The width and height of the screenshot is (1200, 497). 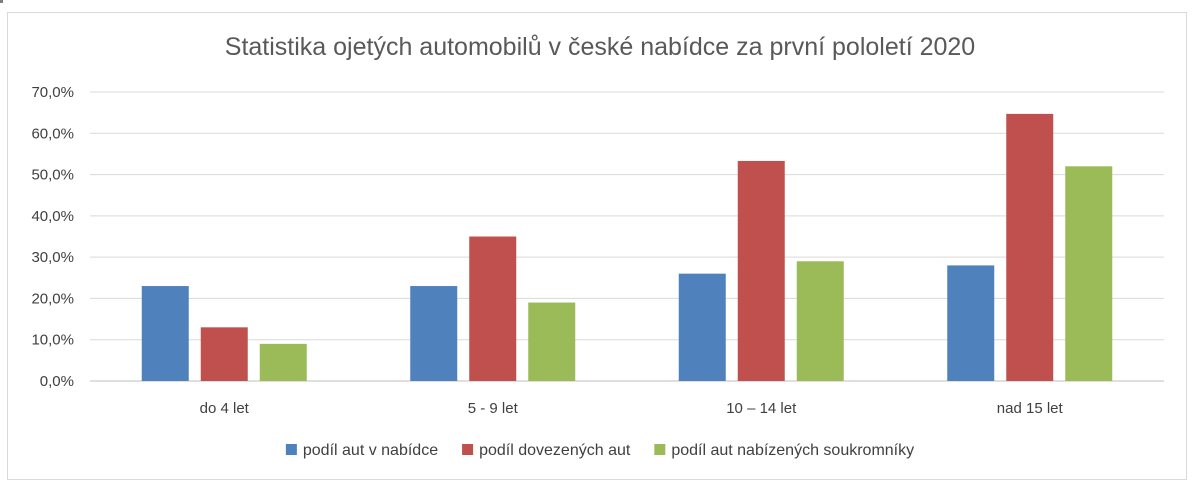 I want to click on x-tick-label: 10 – 14 let, so click(x=761, y=408).